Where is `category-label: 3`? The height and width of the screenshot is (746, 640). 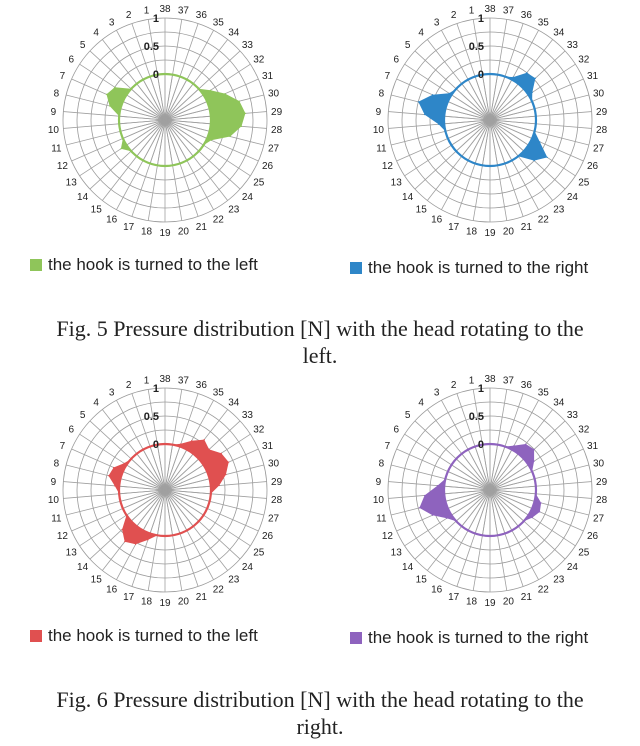
category-label: 3 is located at coordinates (112, 392).